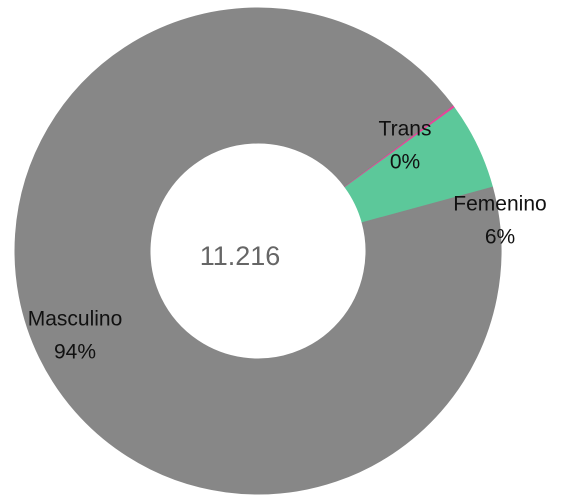 The height and width of the screenshot is (498, 568). I want to click on slice-value-label: 6%, so click(500, 237).